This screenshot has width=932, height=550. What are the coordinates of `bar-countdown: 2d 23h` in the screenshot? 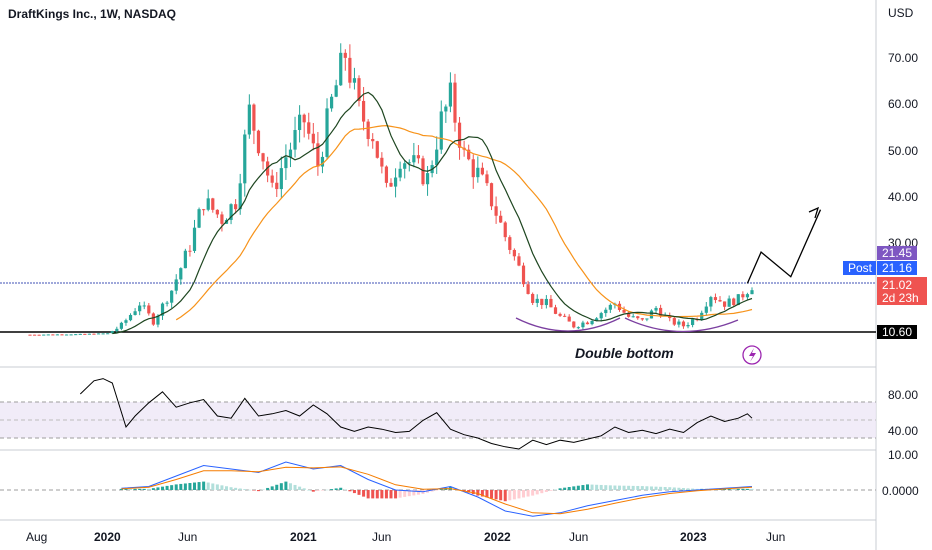 It's located at (900, 298).